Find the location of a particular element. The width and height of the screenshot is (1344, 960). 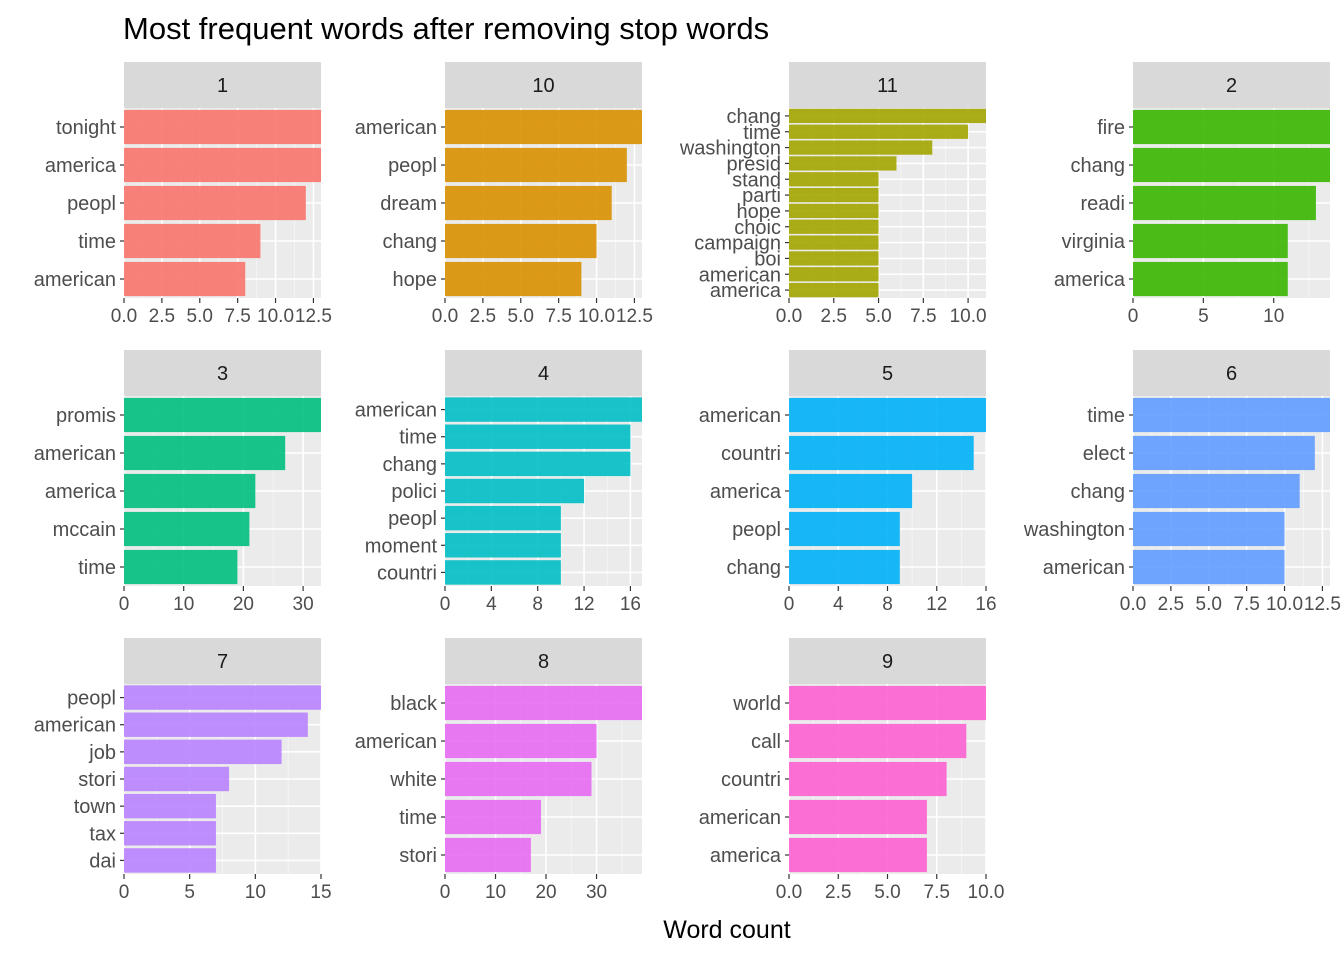

y-tick-label: stand is located at coordinates (756, 180).